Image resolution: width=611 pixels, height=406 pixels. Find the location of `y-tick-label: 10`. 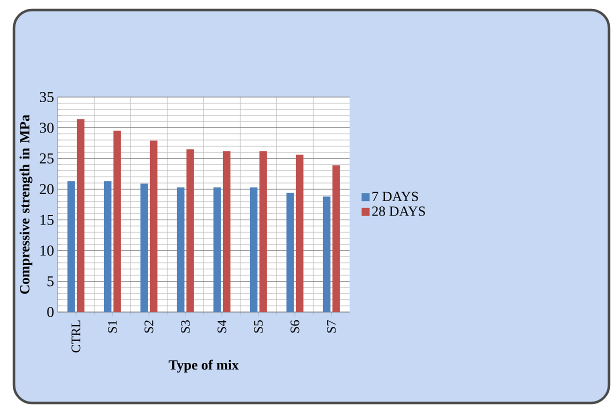

y-tick-label: 10 is located at coordinates (47, 251).